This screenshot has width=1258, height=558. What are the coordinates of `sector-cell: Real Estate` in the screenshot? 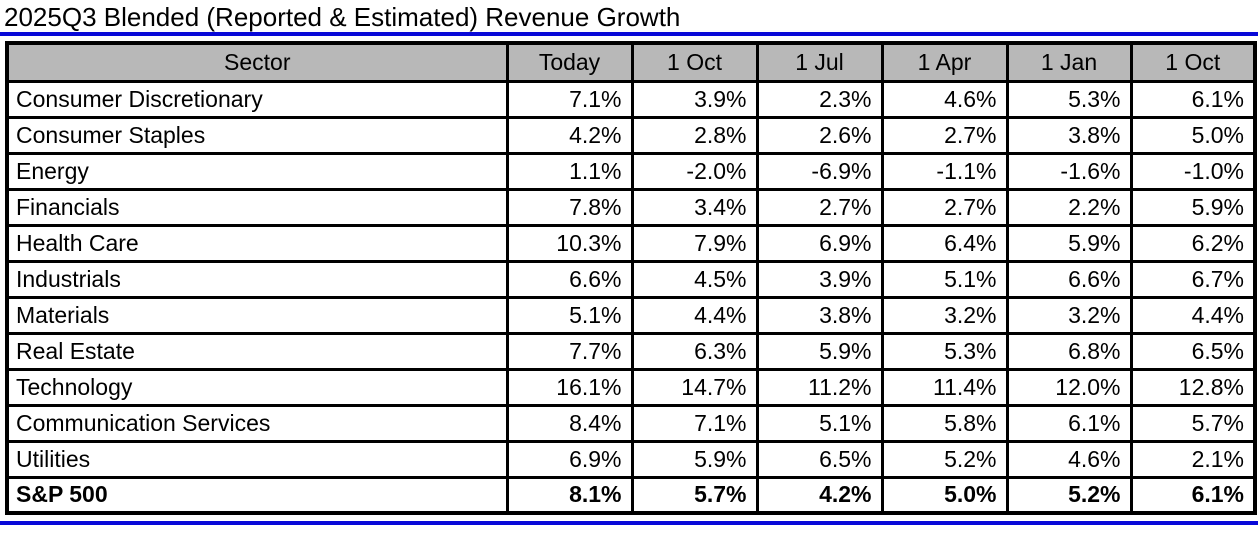 It's located at (257, 351).